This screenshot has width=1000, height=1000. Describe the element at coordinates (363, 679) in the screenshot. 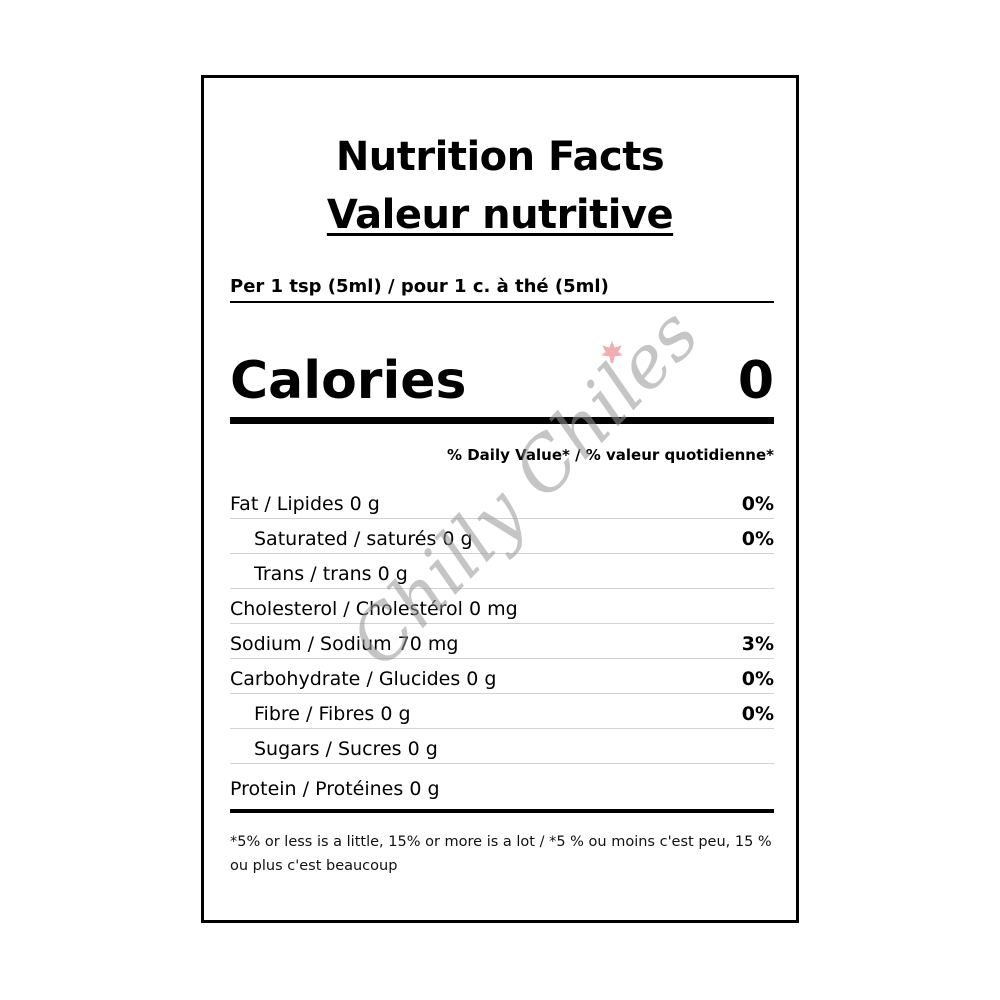

I see `nutrient-label: Carbohydrate / Glucides 0 g` at that location.